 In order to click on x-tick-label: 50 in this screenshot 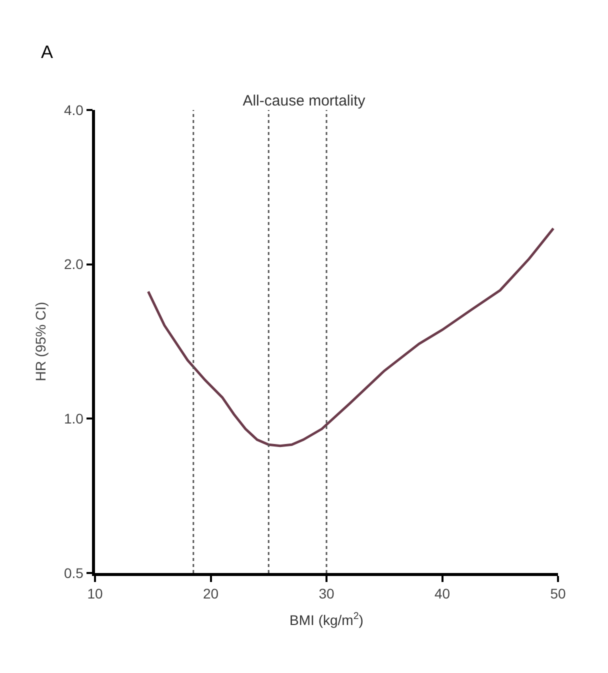, I will do `click(558, 594)`.